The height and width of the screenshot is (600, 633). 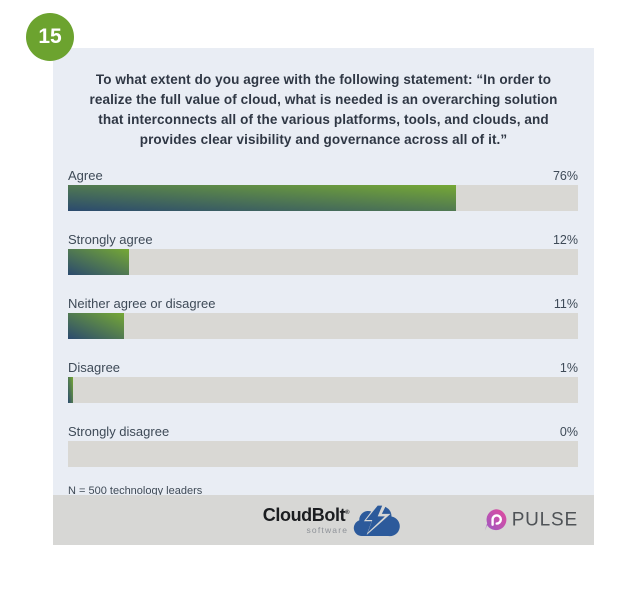 I want to click on bar-row: Strongly disagree 0%, so click(x=323, y=444).